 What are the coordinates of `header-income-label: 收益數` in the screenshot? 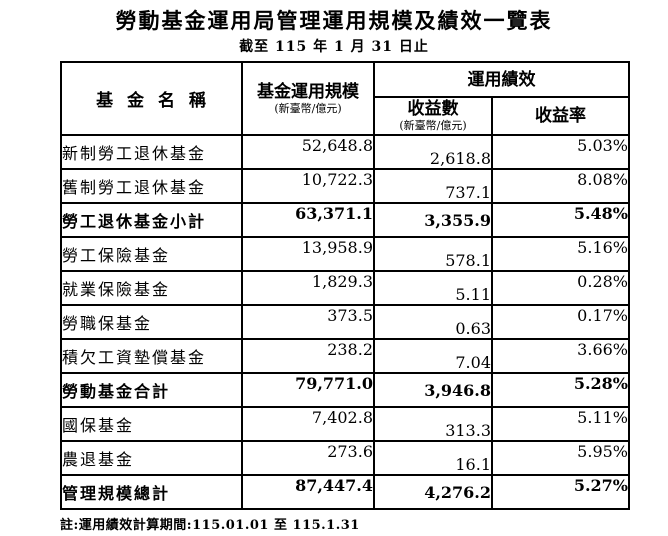 It's located at (433, 109).